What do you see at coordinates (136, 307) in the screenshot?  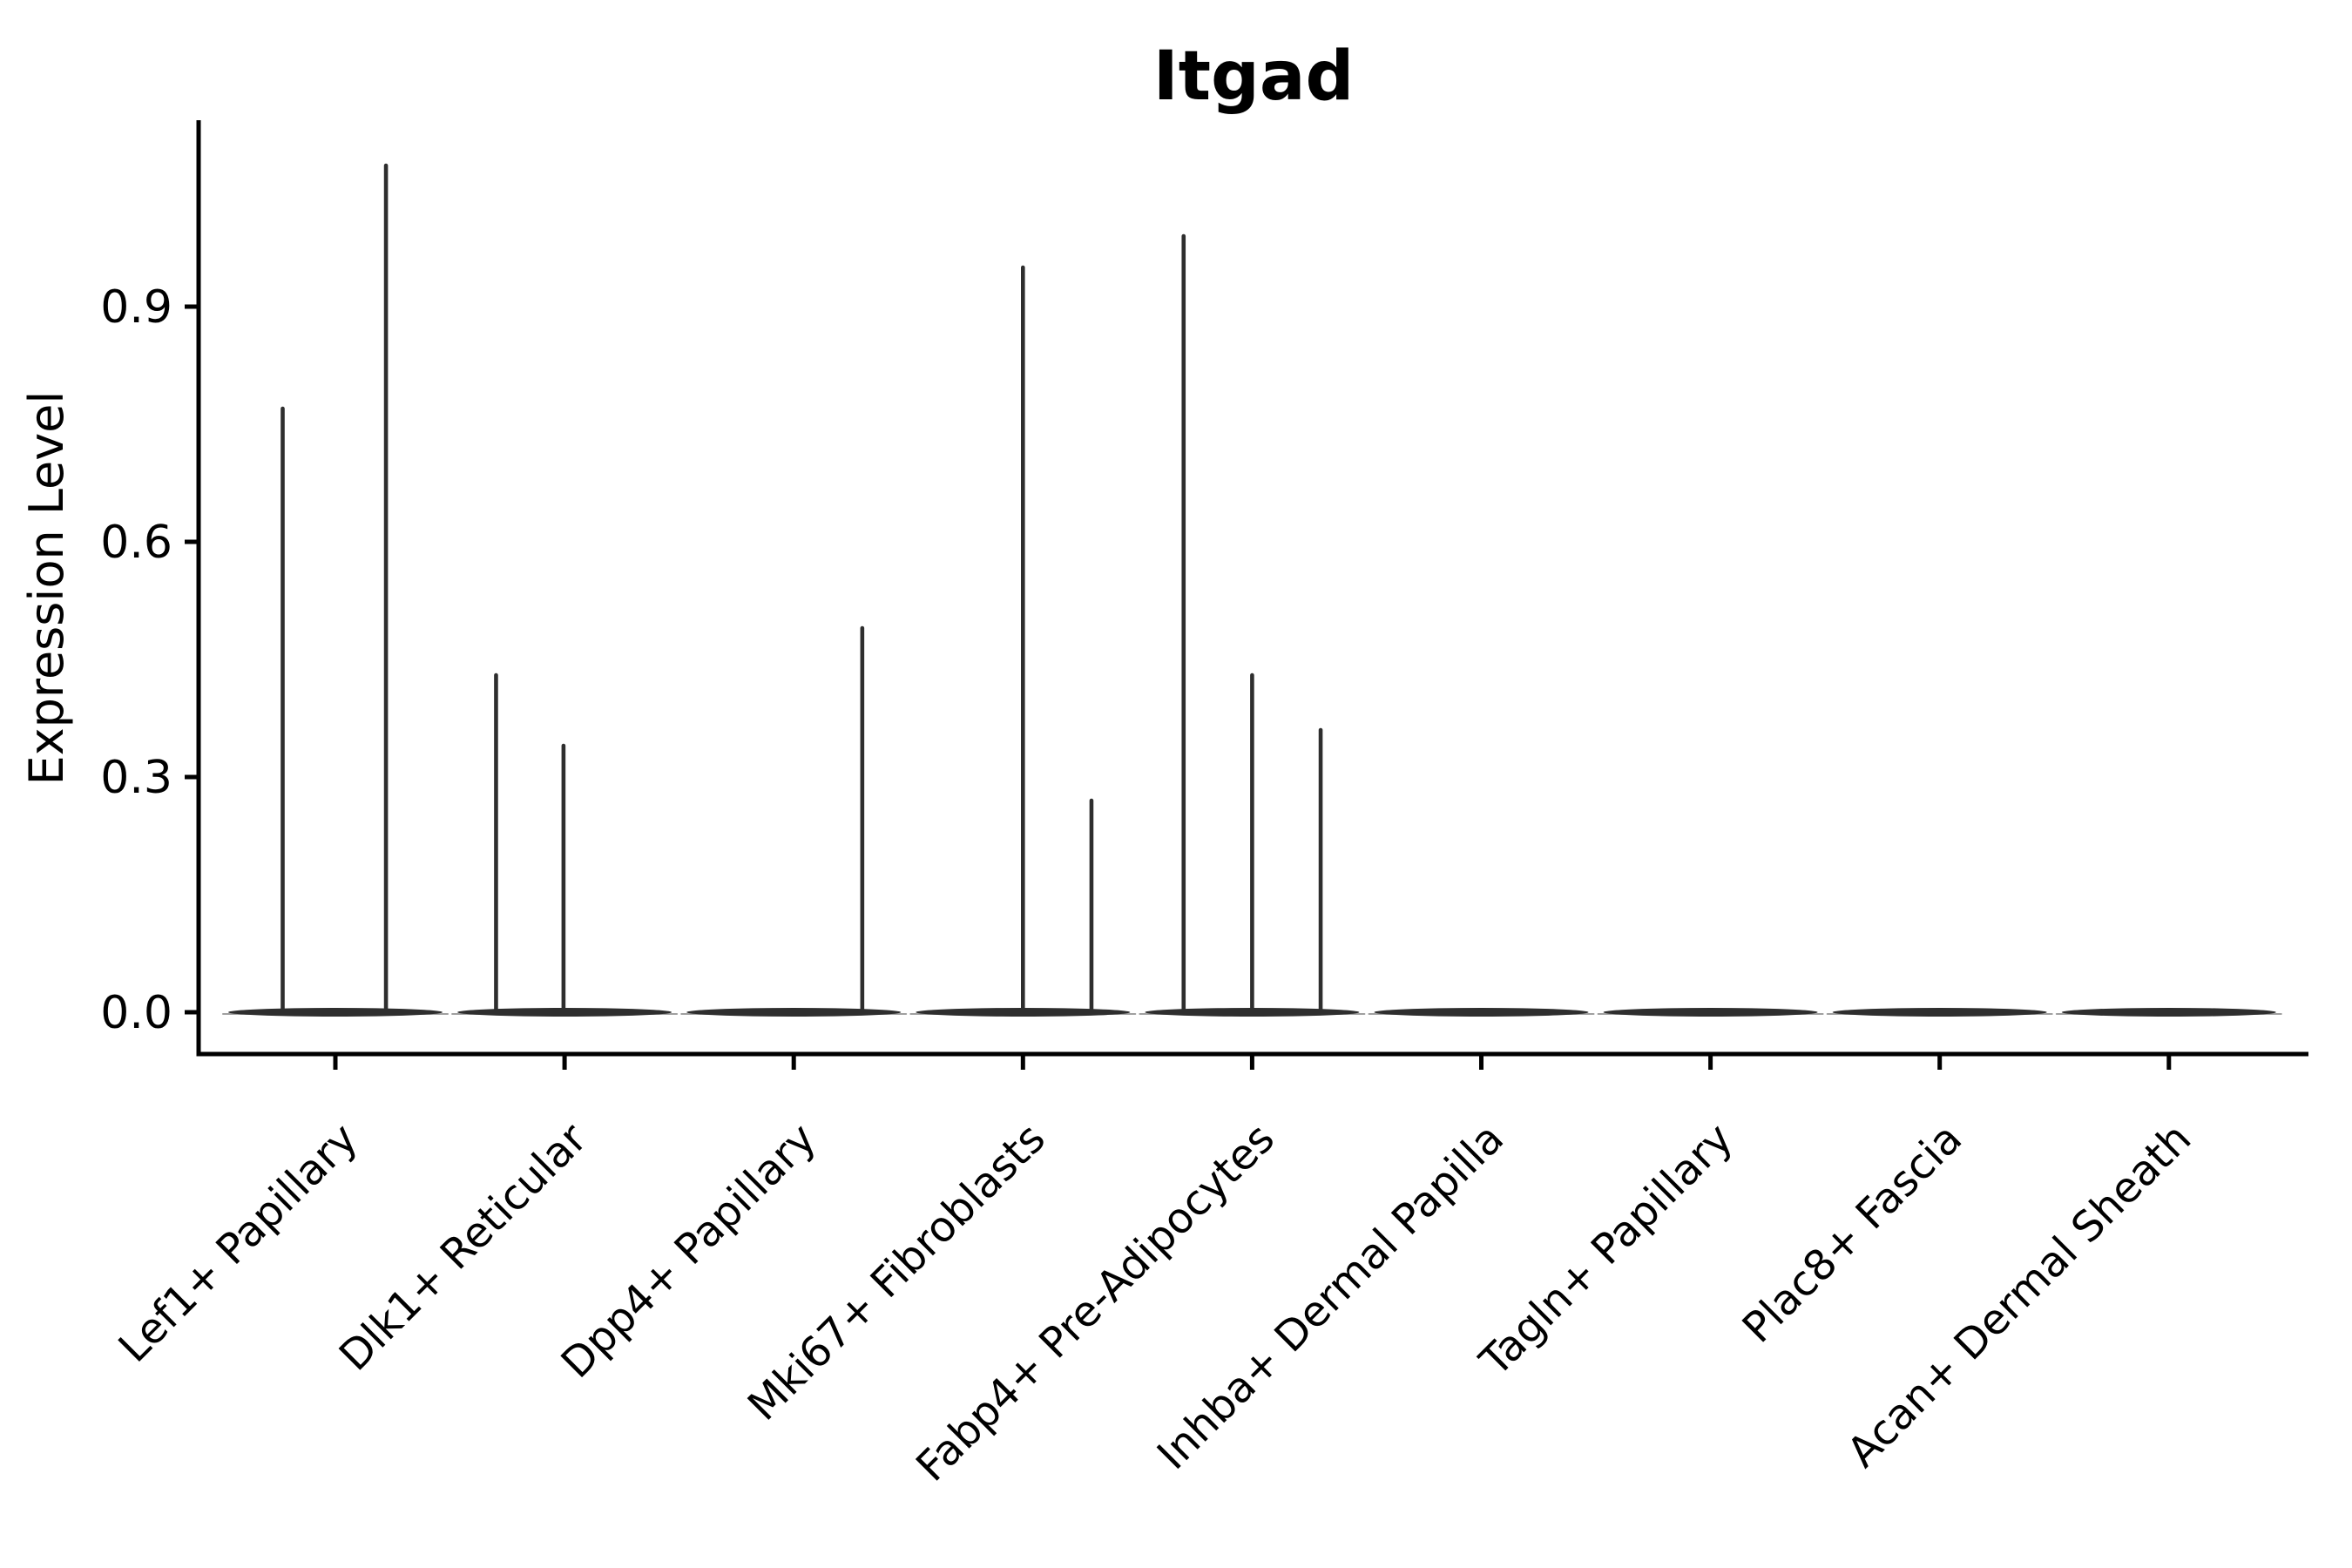 I see `y-tick-label: 0.9` at bounding box center [136, 307].